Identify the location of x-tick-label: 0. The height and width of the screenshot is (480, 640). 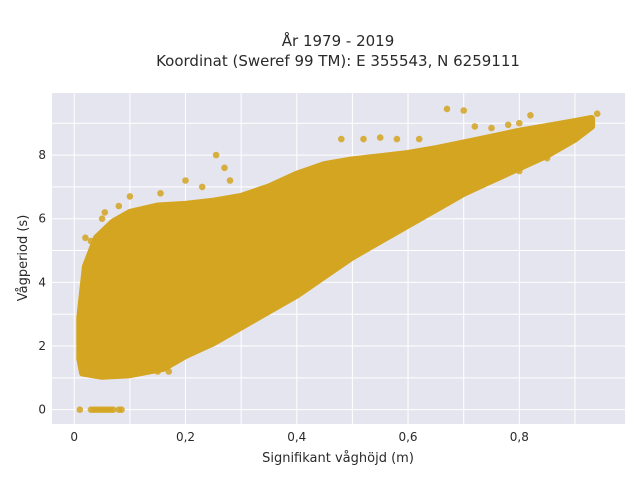
(74, 437).